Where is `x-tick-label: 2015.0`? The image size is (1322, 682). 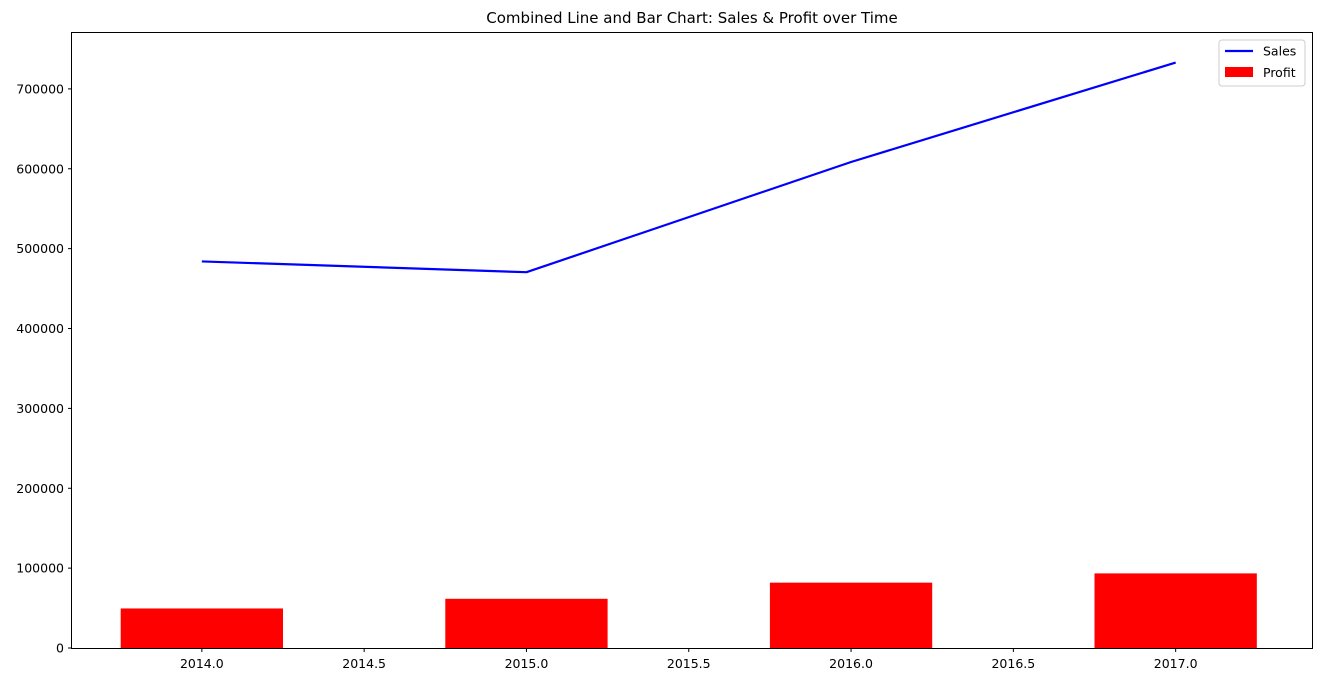 x-tick-label: 2015.0 is located at coordinates (527, 663).